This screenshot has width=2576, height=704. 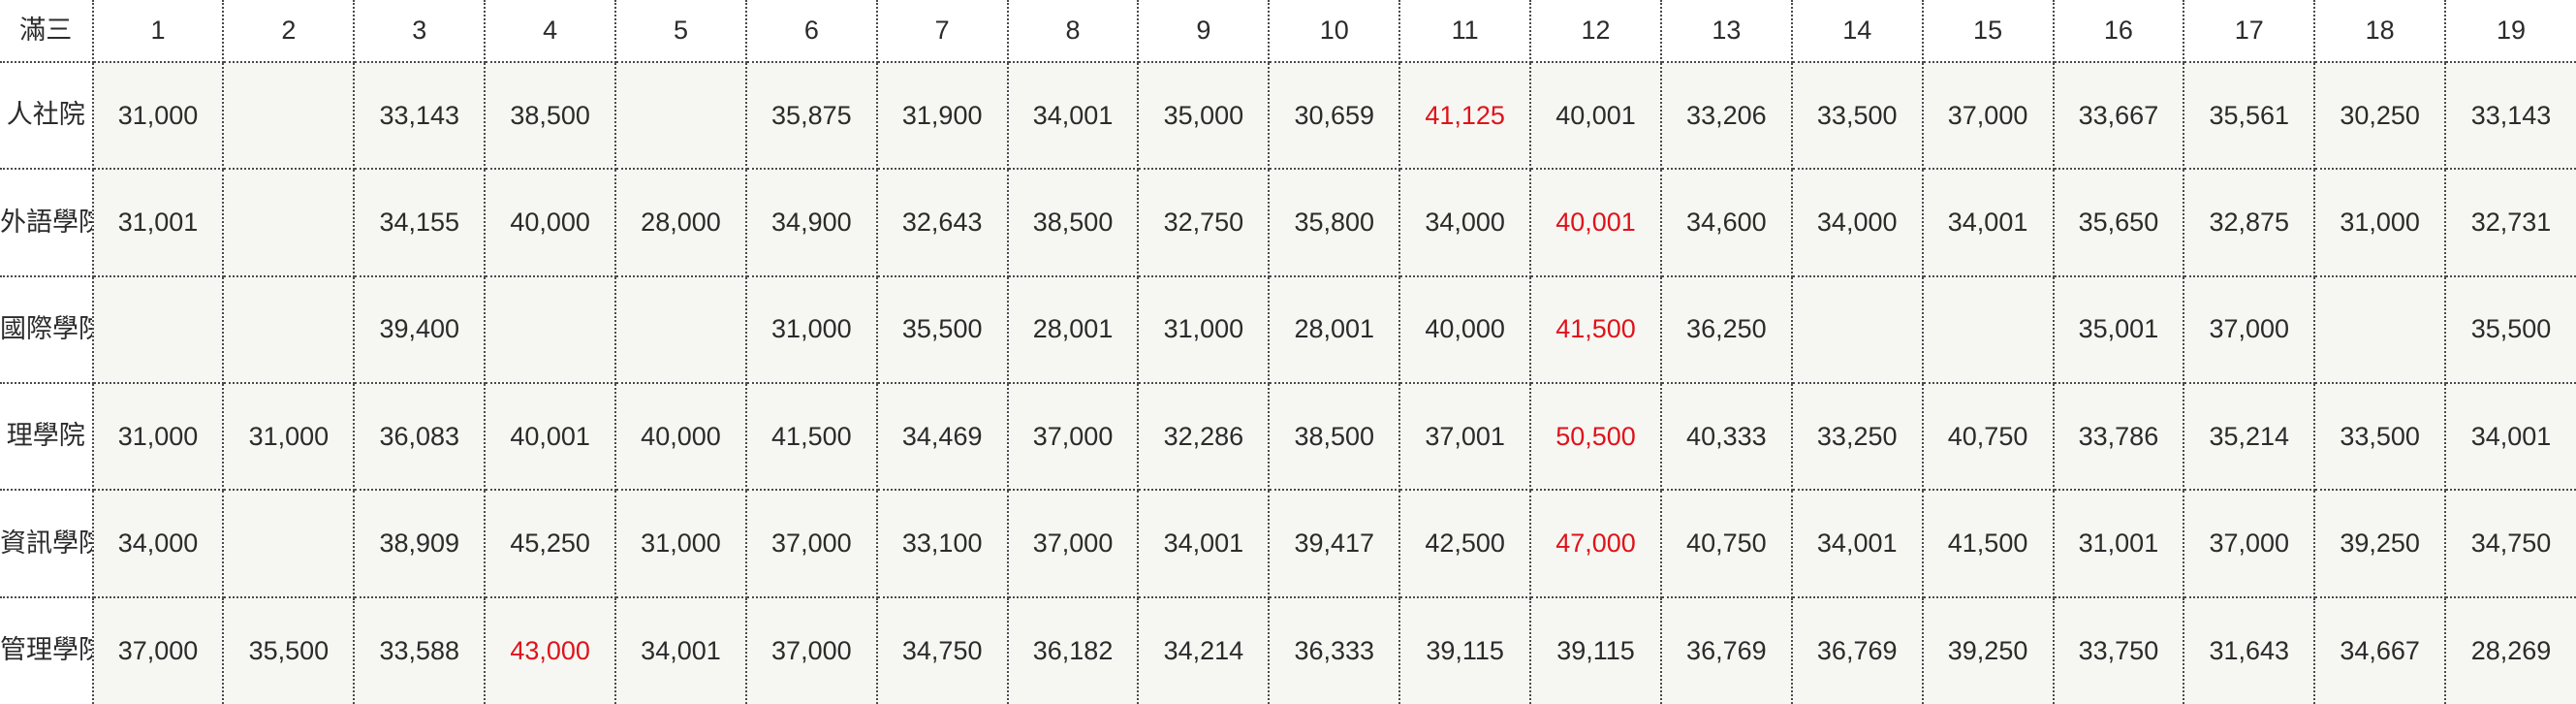 I want to click on value-cell: 33,206, so click(x=1726, y=116).